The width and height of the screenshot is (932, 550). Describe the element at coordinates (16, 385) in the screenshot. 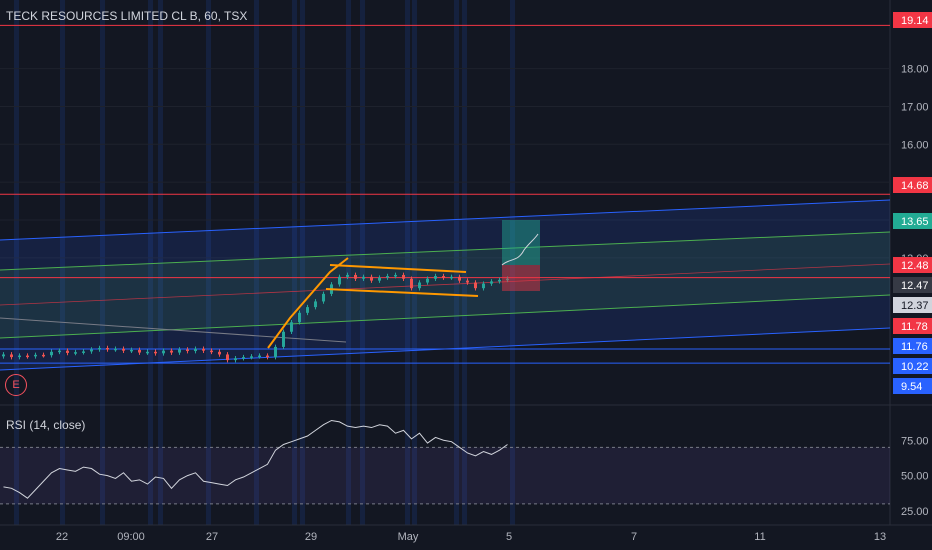

I see `earnings-badge: E` at that location.